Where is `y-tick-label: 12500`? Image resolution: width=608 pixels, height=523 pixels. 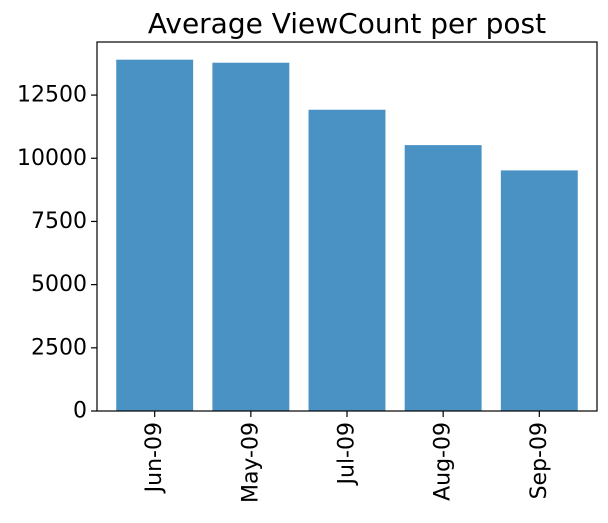
y-tick-label: 12500 is located at coordinates (52, 95).